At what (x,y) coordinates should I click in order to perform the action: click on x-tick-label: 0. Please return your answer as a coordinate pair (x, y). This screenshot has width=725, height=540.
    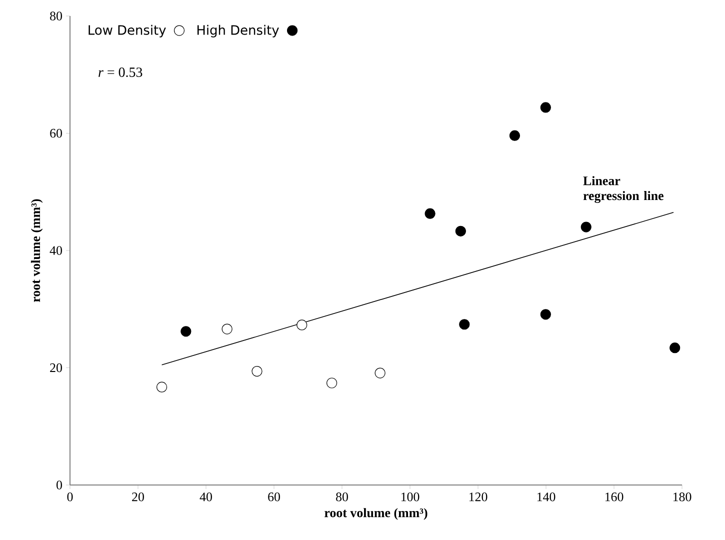
    Looking at the image, I should click on (70, 497).